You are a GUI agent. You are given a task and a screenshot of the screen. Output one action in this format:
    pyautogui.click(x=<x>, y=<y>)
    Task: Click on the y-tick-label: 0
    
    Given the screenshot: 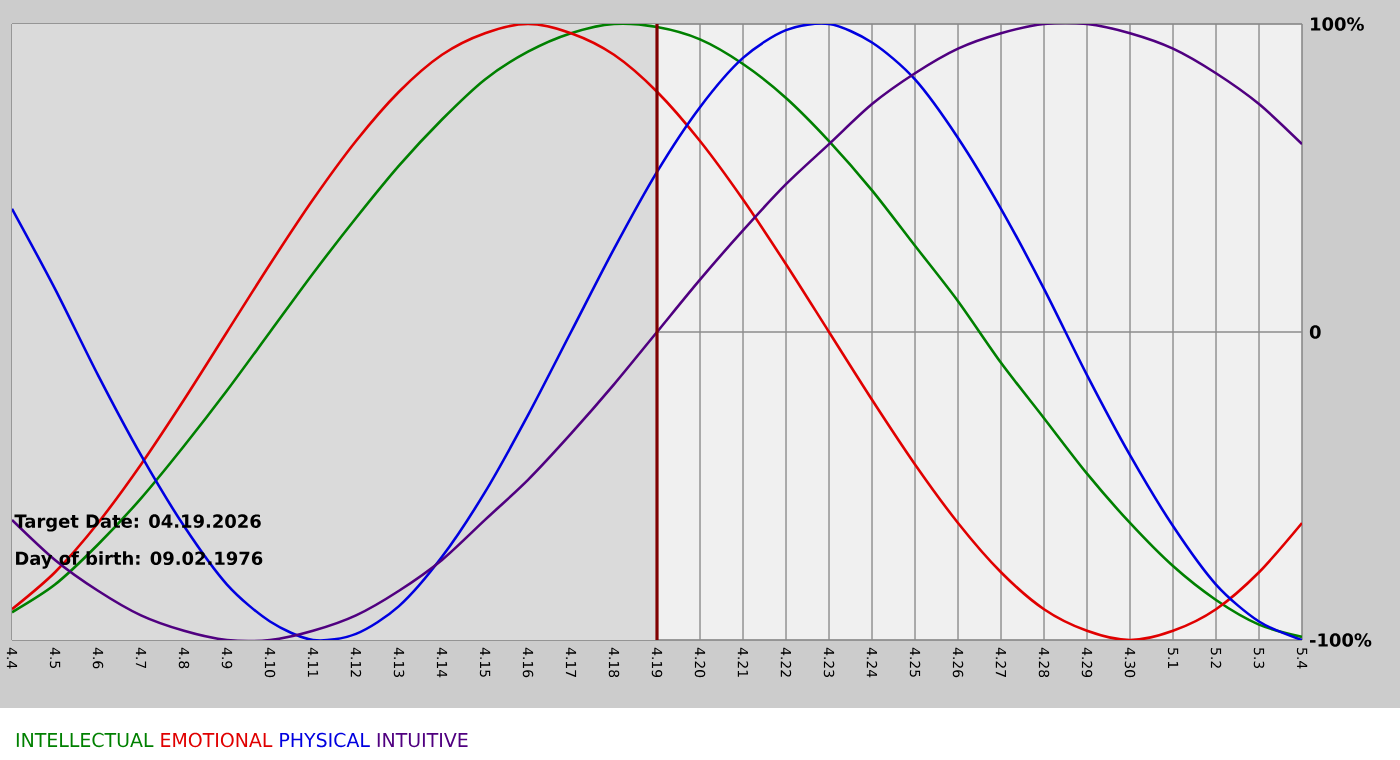 What is the action you would take?
    pyautogui.click(x=1315, y=332)
    